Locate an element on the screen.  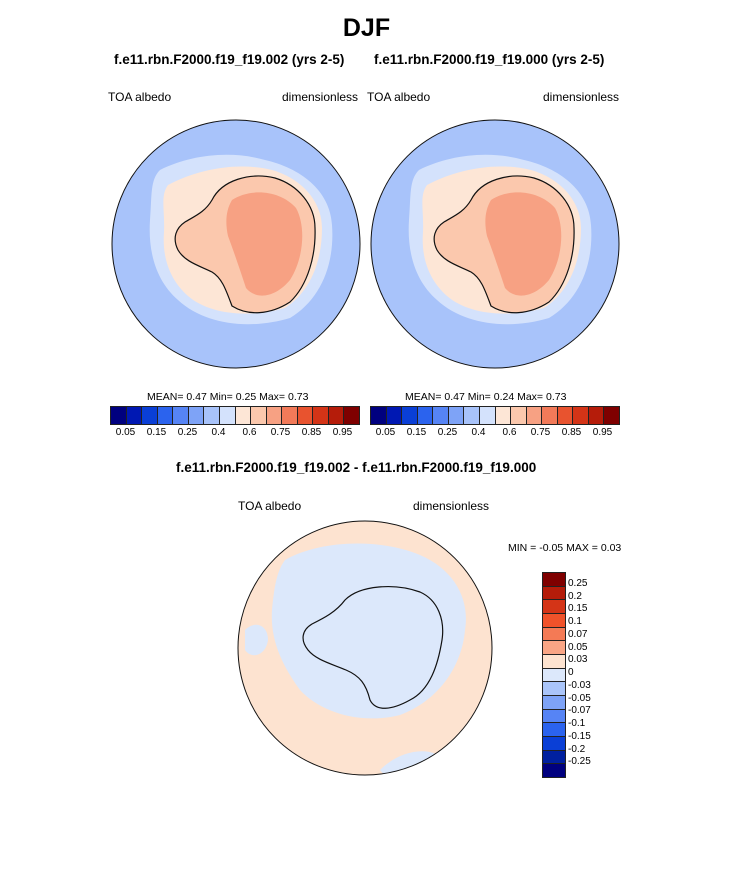
colorbar-tick-label: 0.2 is located at coordinates (575, 596).